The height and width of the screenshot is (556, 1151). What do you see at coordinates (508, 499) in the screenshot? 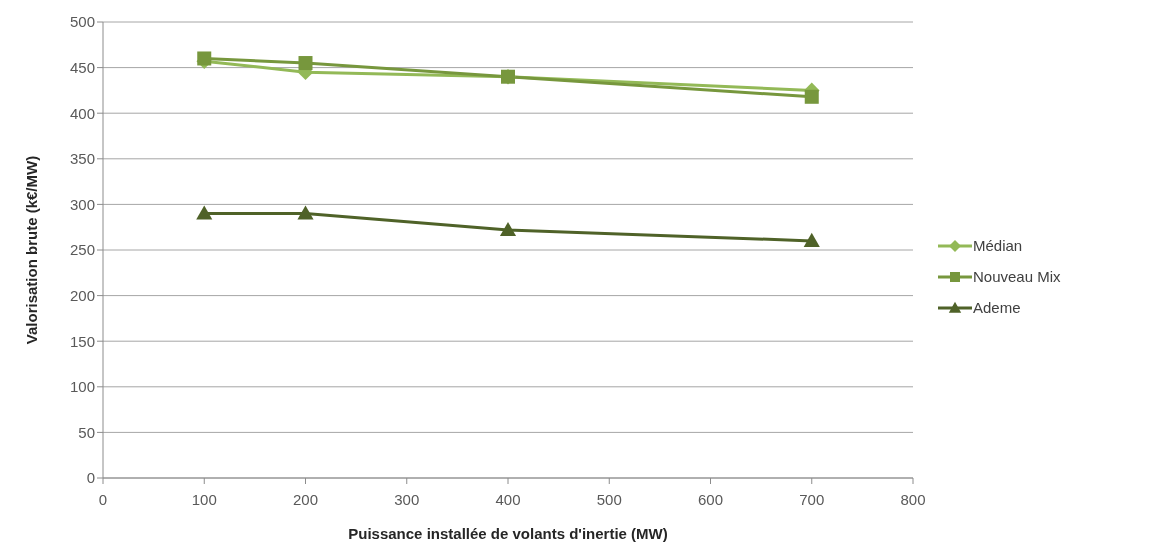
I see `x-tick-label: 400` at bounding box center [508, 499].